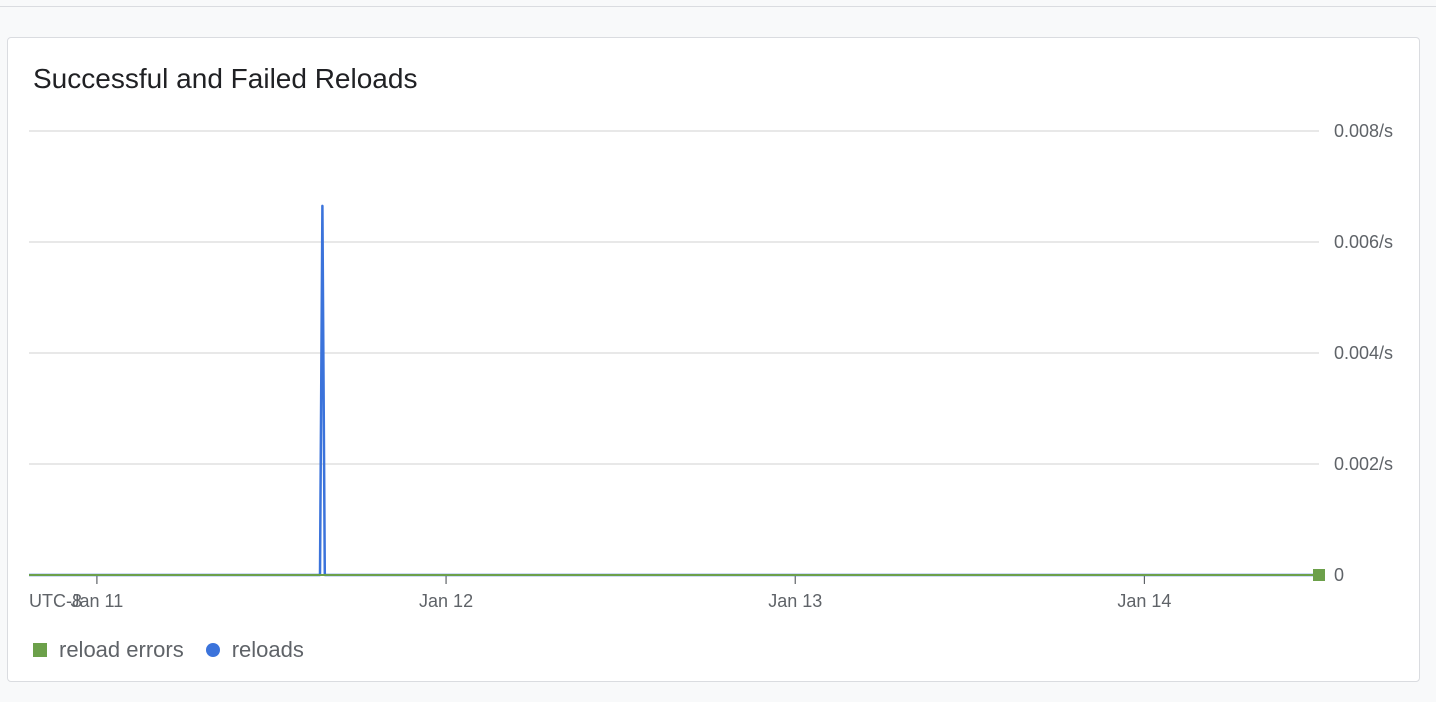 The image size is (1436, 702). I want to click on reload-errors-square-icon, so click(40, 650).